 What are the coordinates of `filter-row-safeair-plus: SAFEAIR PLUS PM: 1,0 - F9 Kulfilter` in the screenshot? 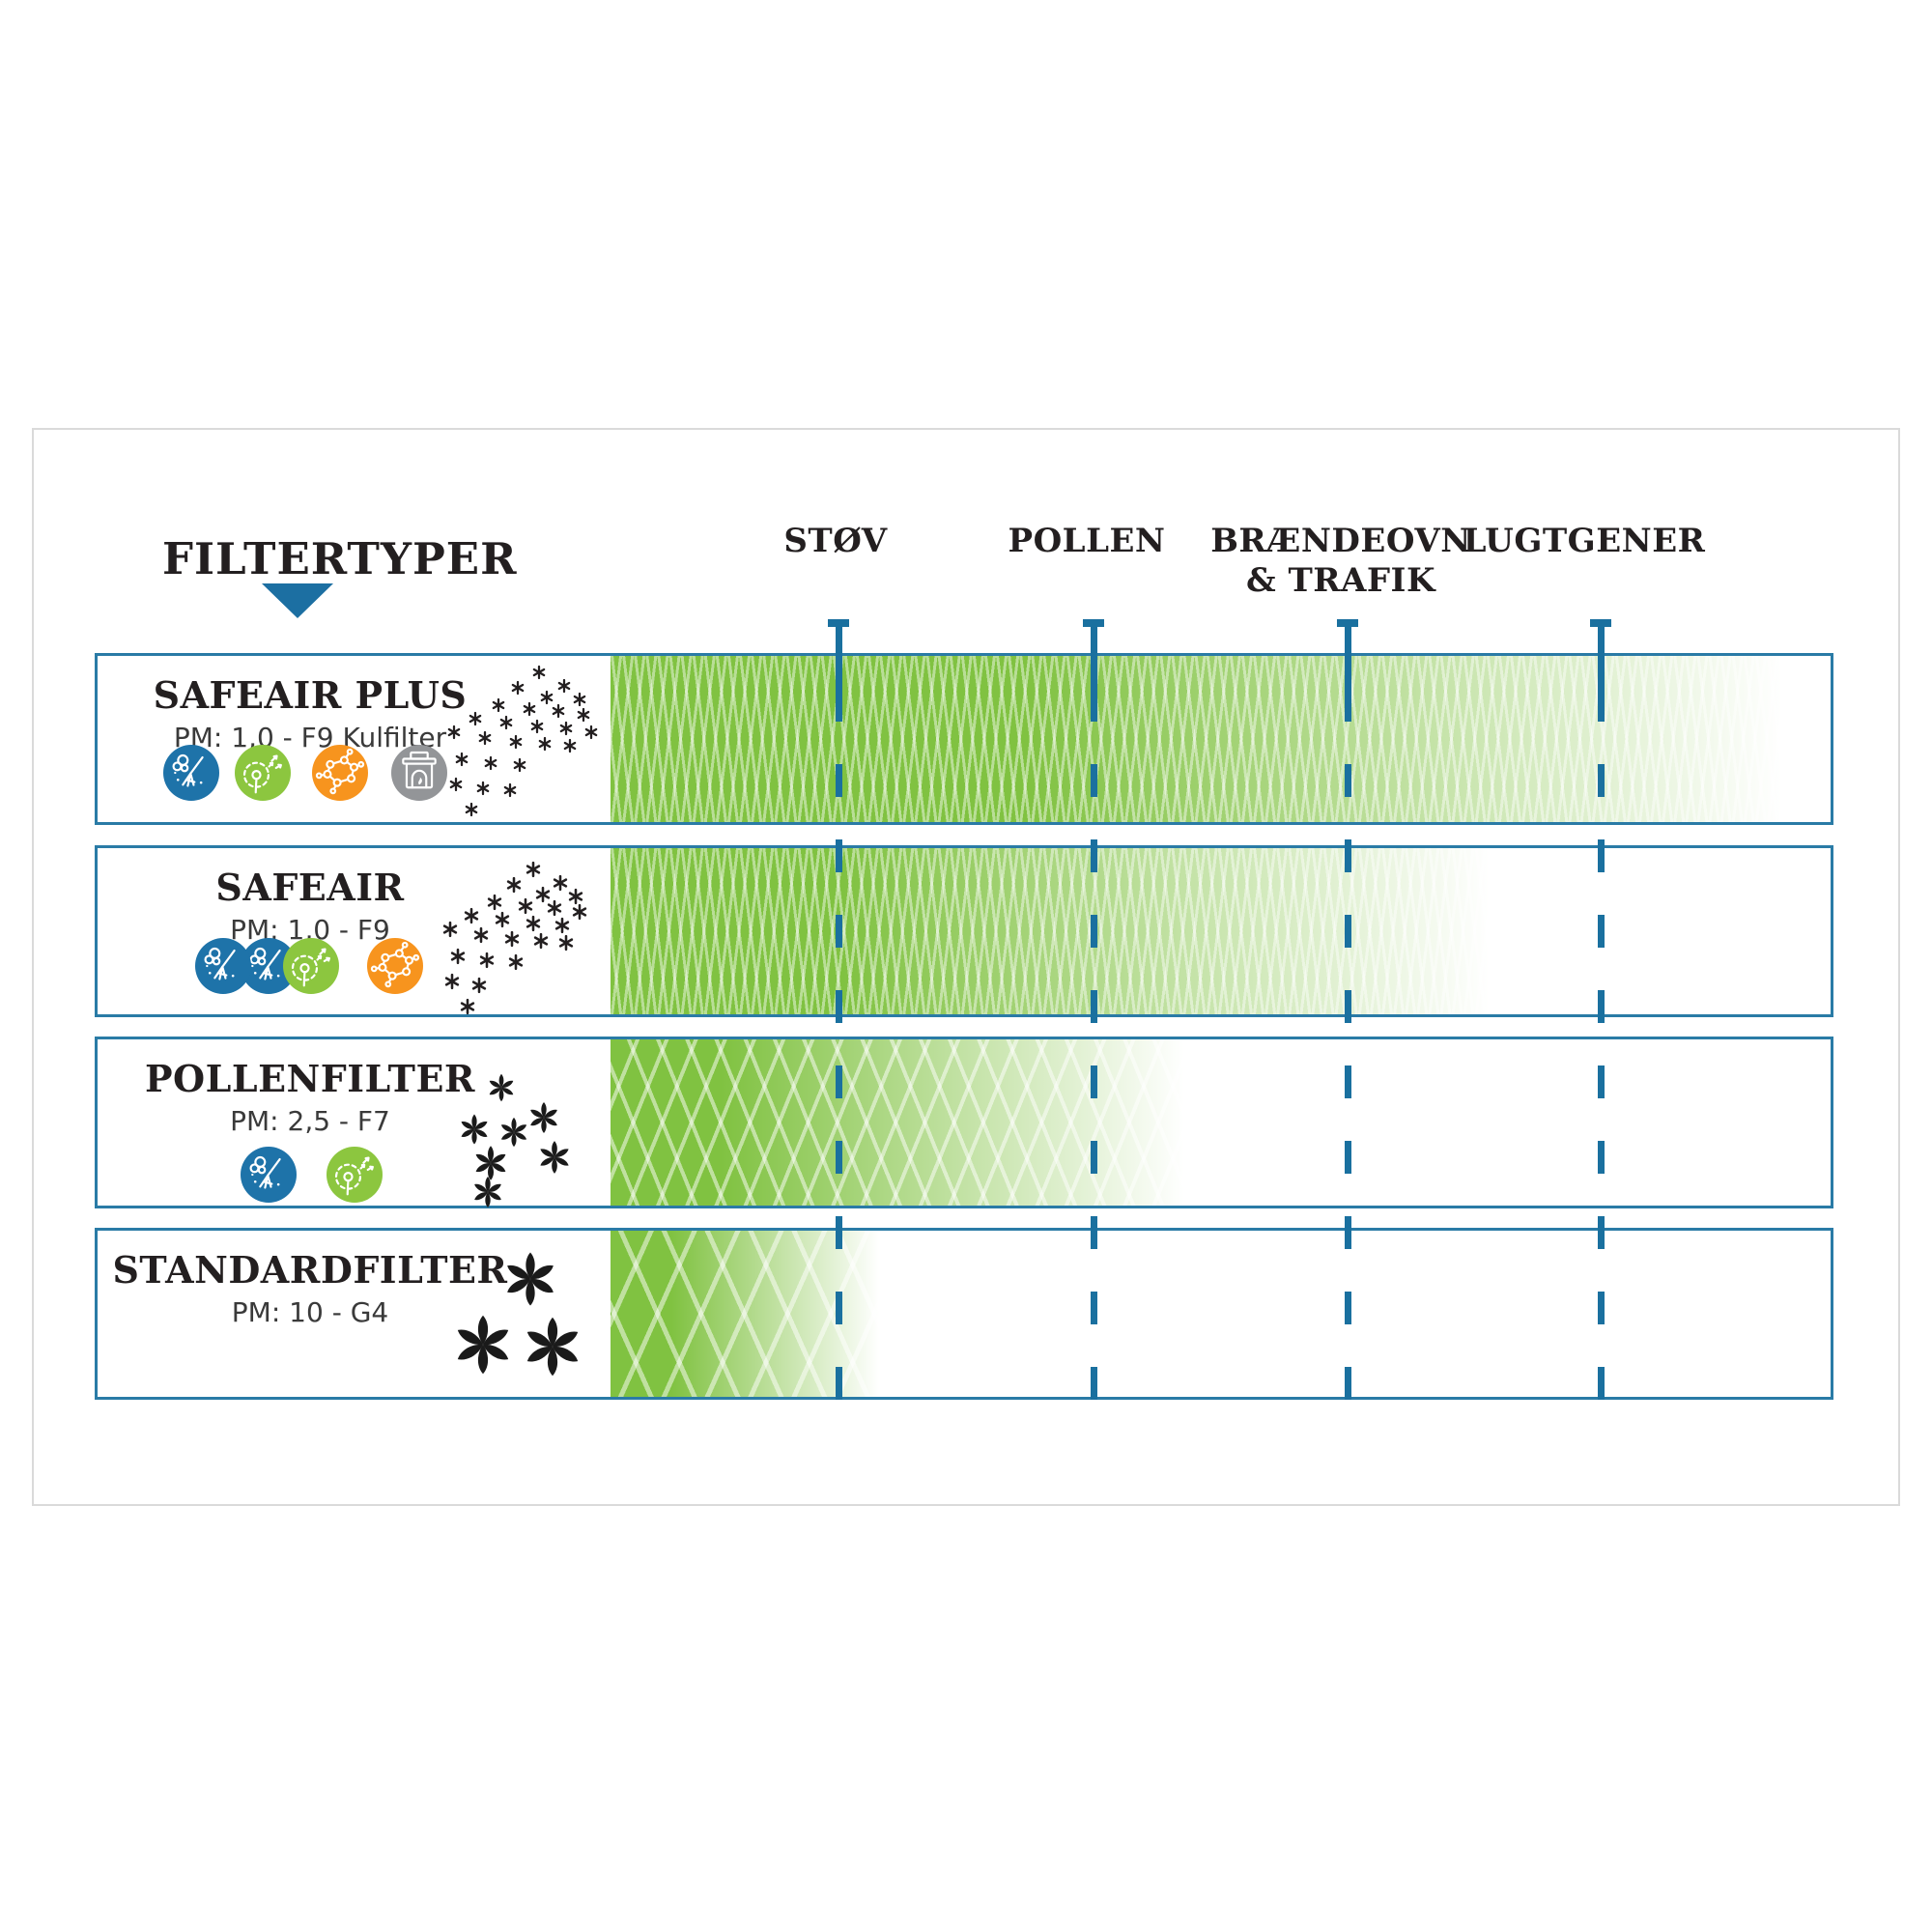 It's located at (964, 739).